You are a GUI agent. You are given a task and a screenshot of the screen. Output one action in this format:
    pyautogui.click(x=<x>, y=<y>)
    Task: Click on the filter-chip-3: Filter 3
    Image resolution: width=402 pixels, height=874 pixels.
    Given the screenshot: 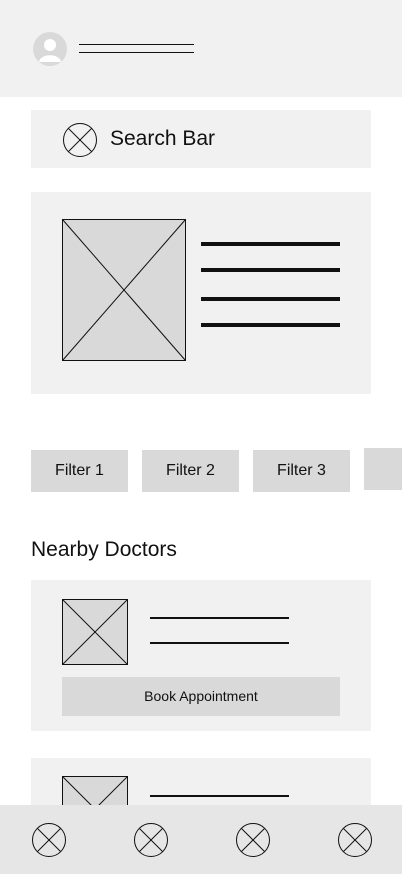 What is the action you would take?
    pyautogui.click(x=301, y=471)
    